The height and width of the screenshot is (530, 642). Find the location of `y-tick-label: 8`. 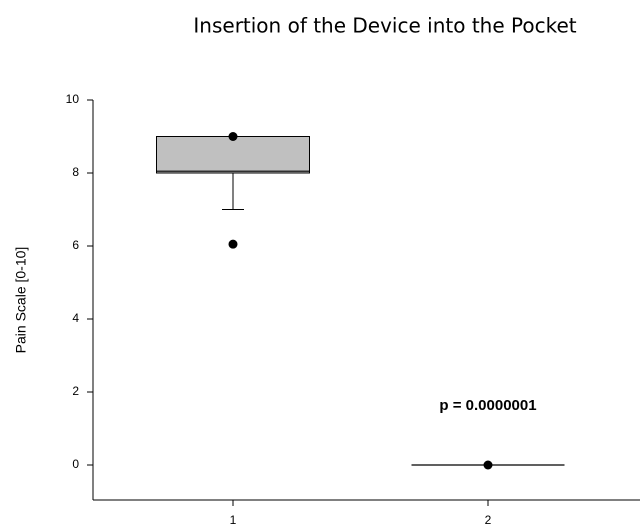

y-tick-label: 8 is located at coordinates (75, 172).